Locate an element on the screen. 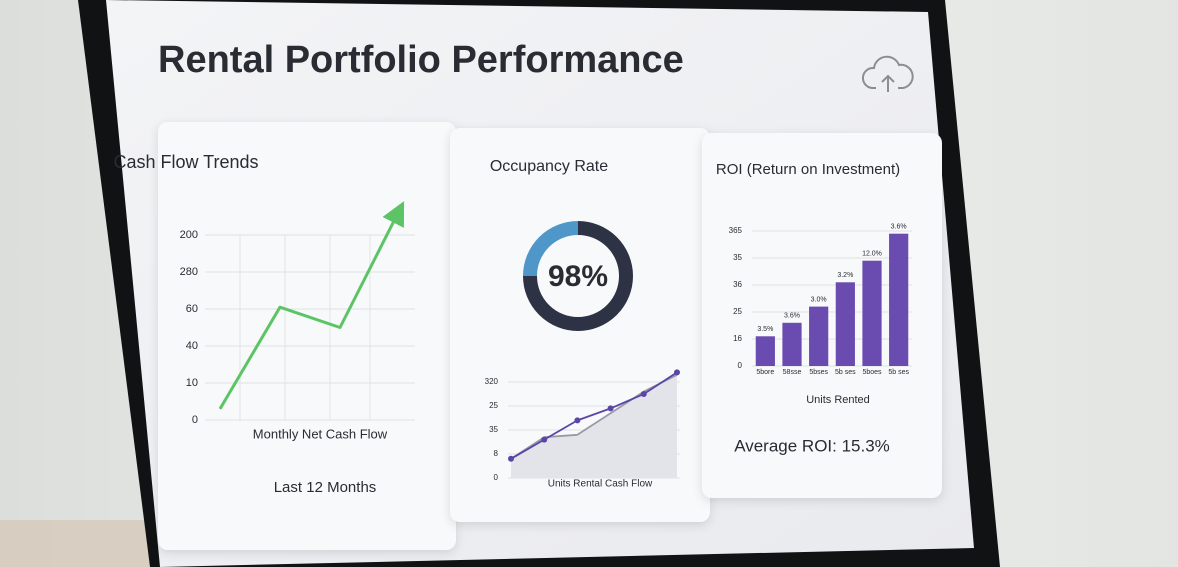  chart-title: ROI (Return on Investment) is located at coordinates (808, 169).